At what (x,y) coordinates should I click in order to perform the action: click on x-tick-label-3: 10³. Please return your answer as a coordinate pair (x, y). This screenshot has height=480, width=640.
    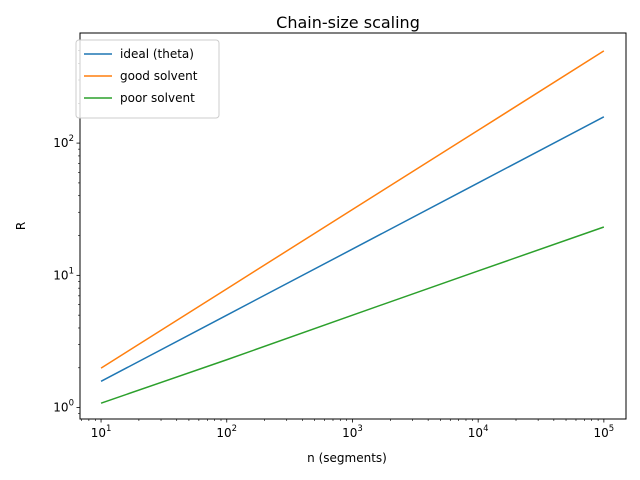
    Looking at the image, I should click on (352, 432).